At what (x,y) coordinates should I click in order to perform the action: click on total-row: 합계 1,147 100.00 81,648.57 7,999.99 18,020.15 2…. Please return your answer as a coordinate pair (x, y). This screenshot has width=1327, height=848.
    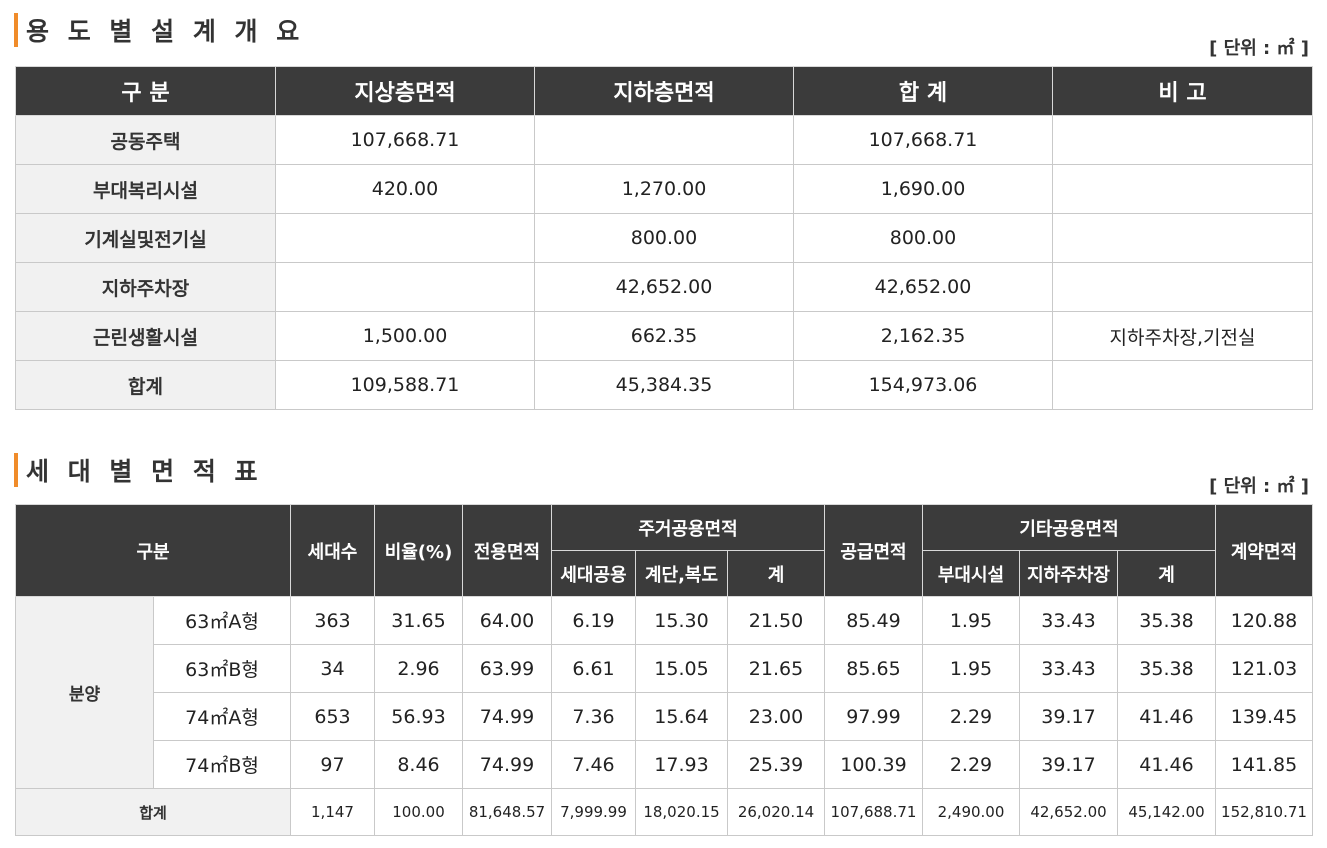
    Looking at the image, I should click on (664, 812).